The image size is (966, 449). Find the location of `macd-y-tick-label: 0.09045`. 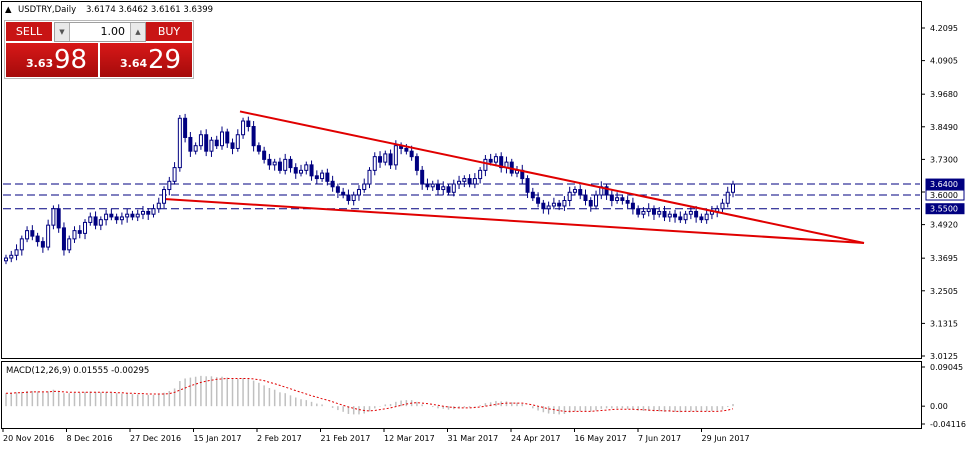

macd-y-tick-label: 0.09045 is located at coordinates (946, 367).